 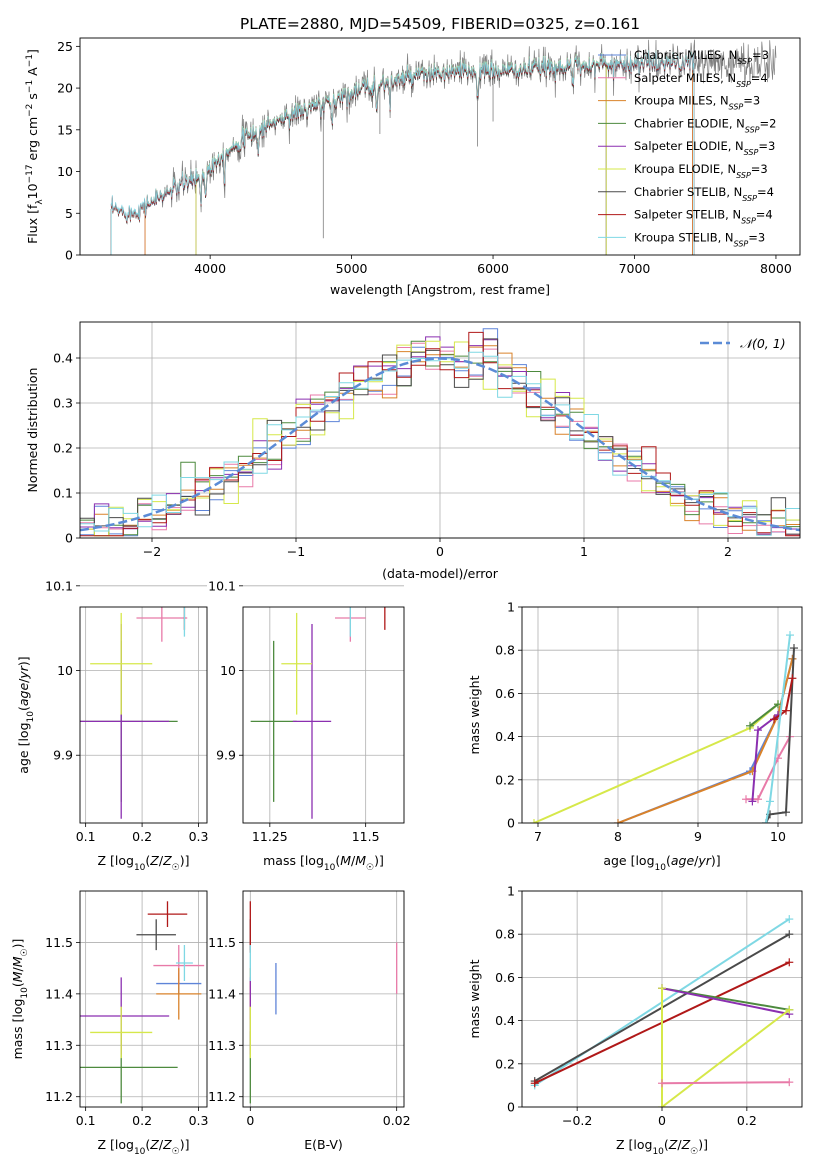 What do you see at coordinates (493, 268) in the screenshot?
I see `tick-label-x: 6000` at bounding box center [493, 268].